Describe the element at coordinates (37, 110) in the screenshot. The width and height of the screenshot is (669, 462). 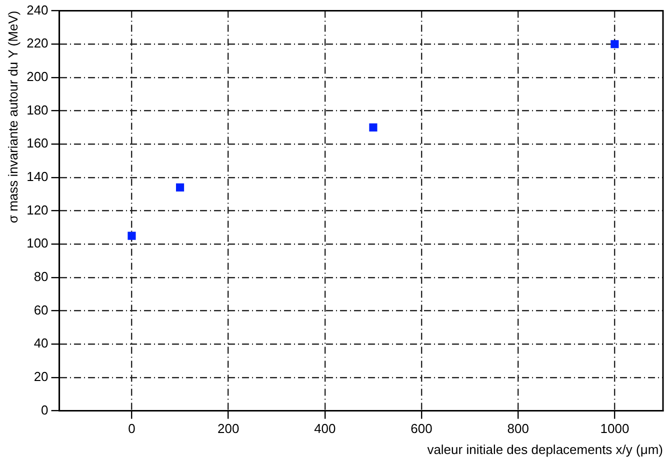
I see `y-tick-label: 180` at that location.